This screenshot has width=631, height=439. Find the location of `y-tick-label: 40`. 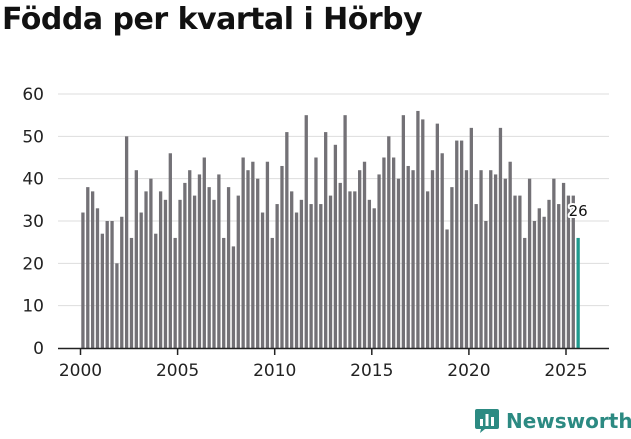

y-tick-label: 40 is located at coordinates (33, 180).